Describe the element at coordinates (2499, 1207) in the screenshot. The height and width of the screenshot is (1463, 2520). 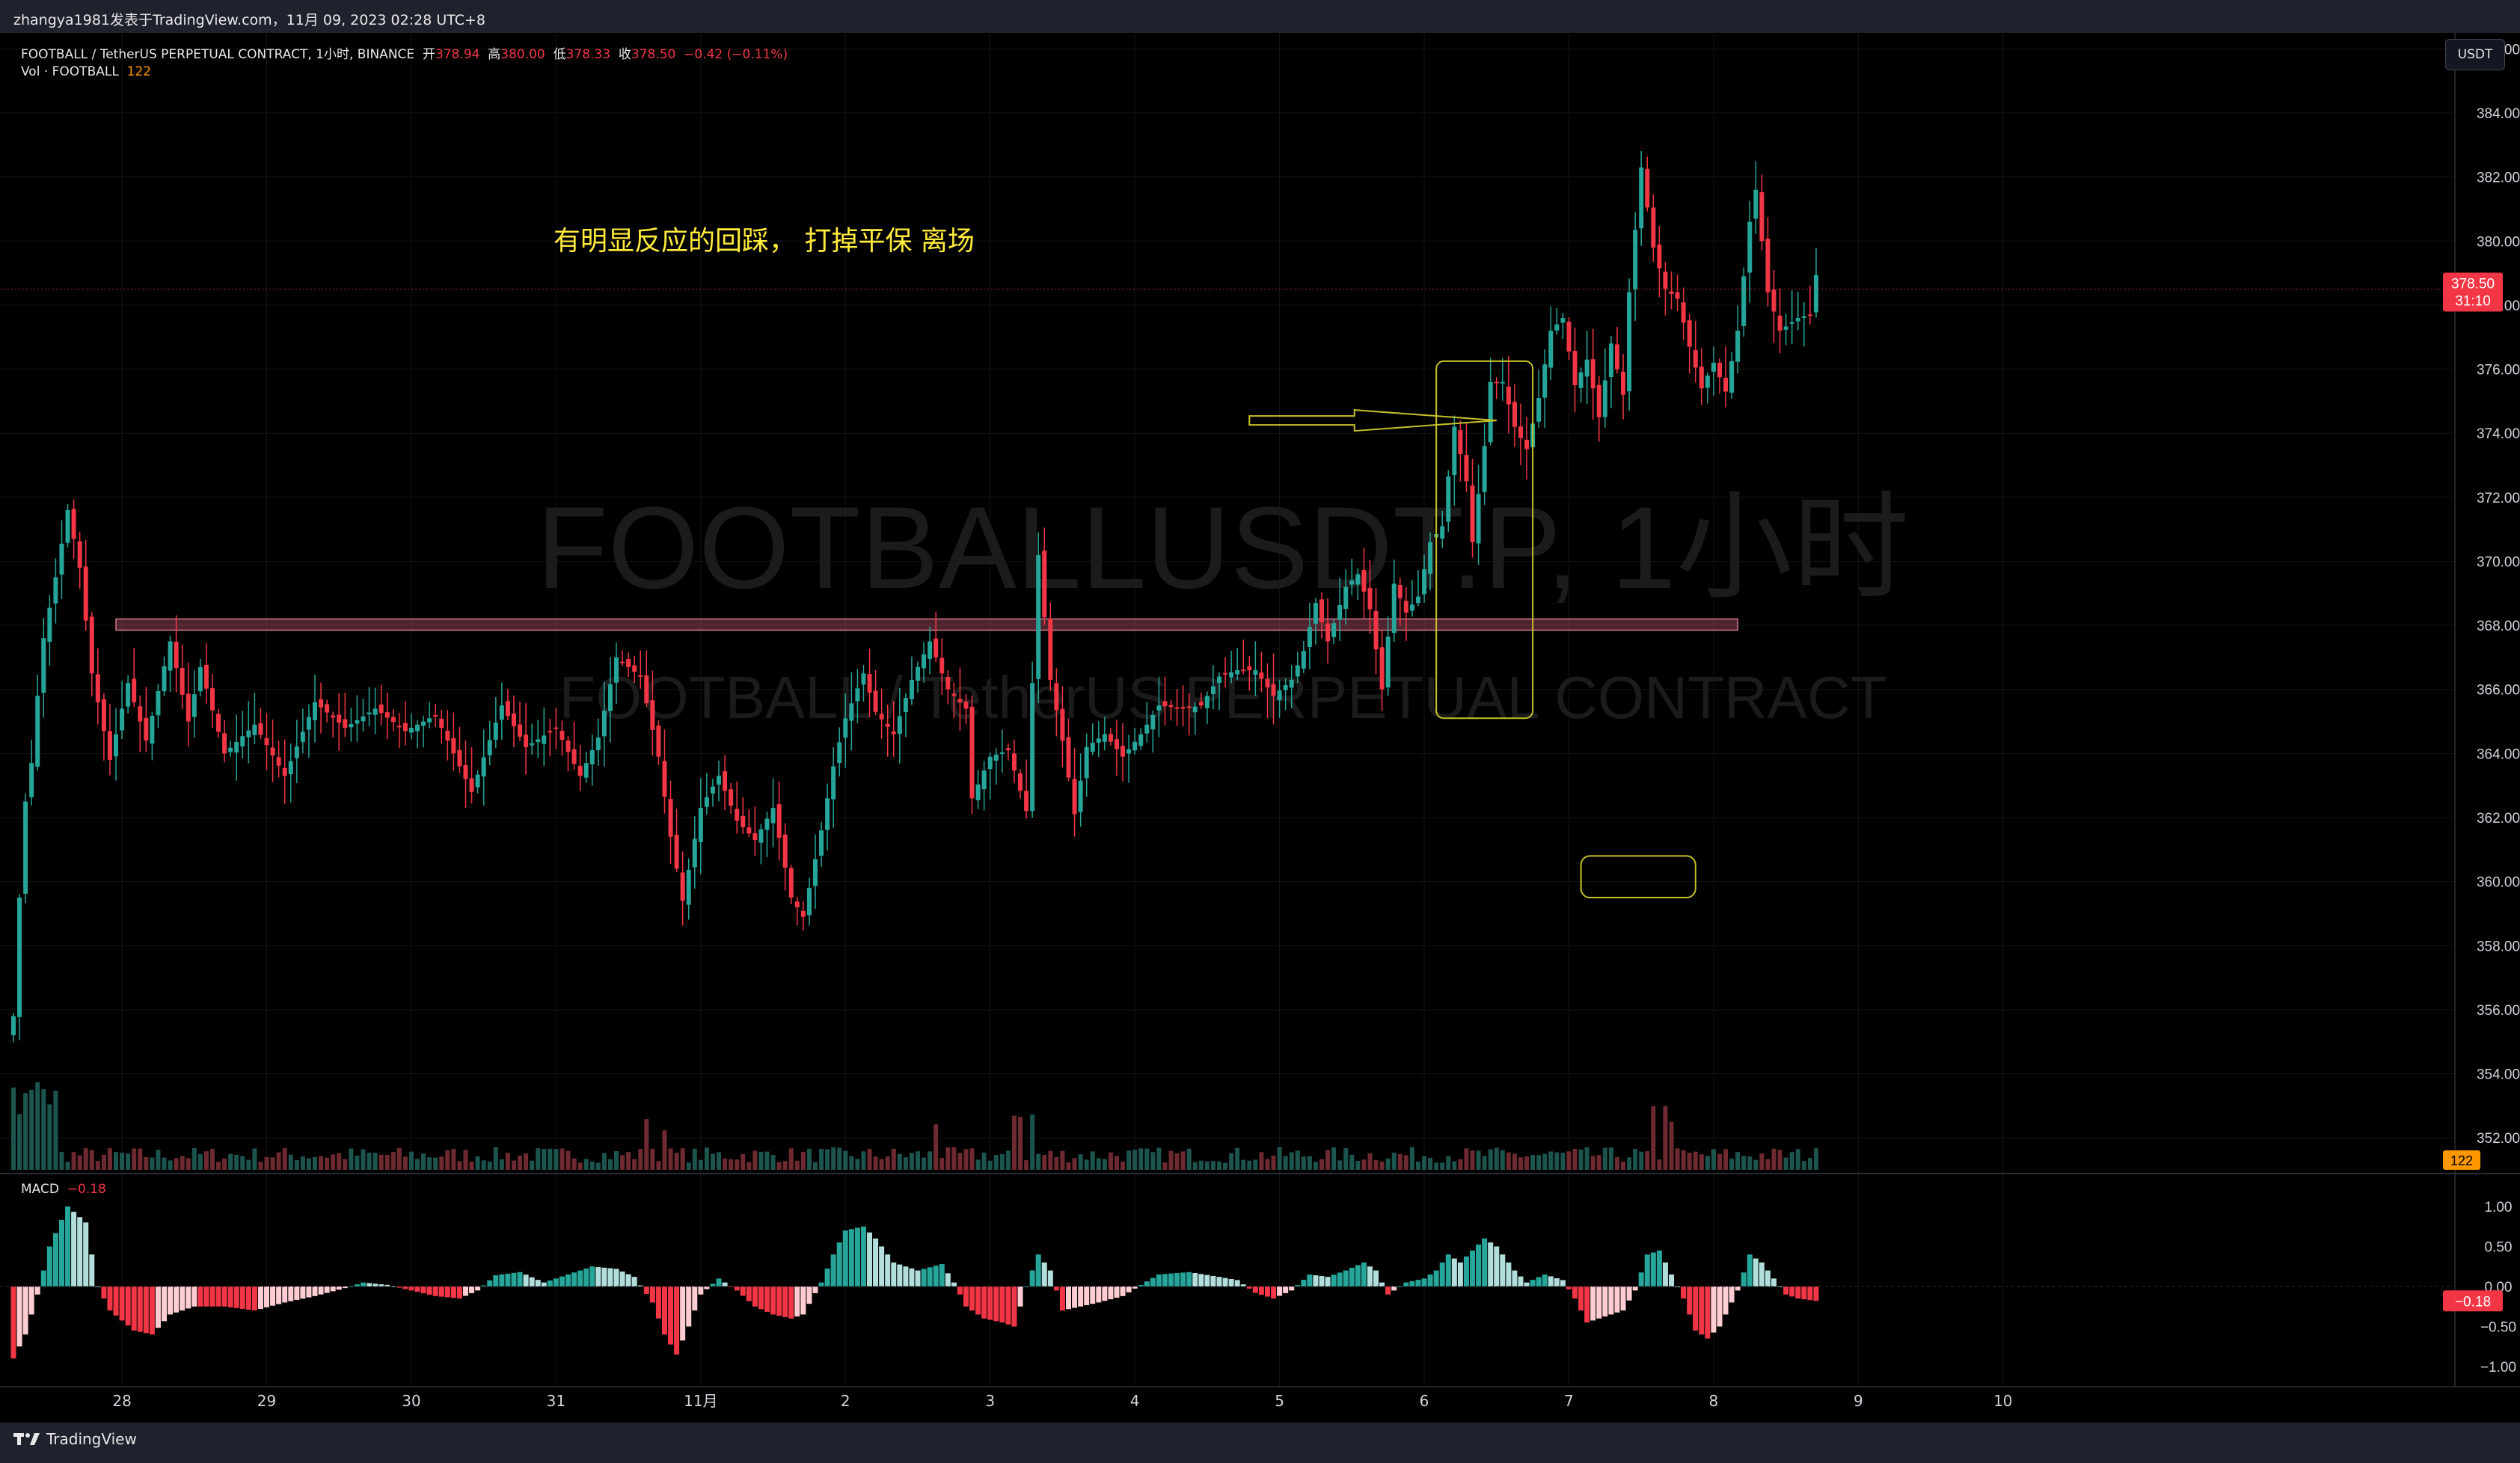
I see `macd-tick-label: 1.00` at that location.